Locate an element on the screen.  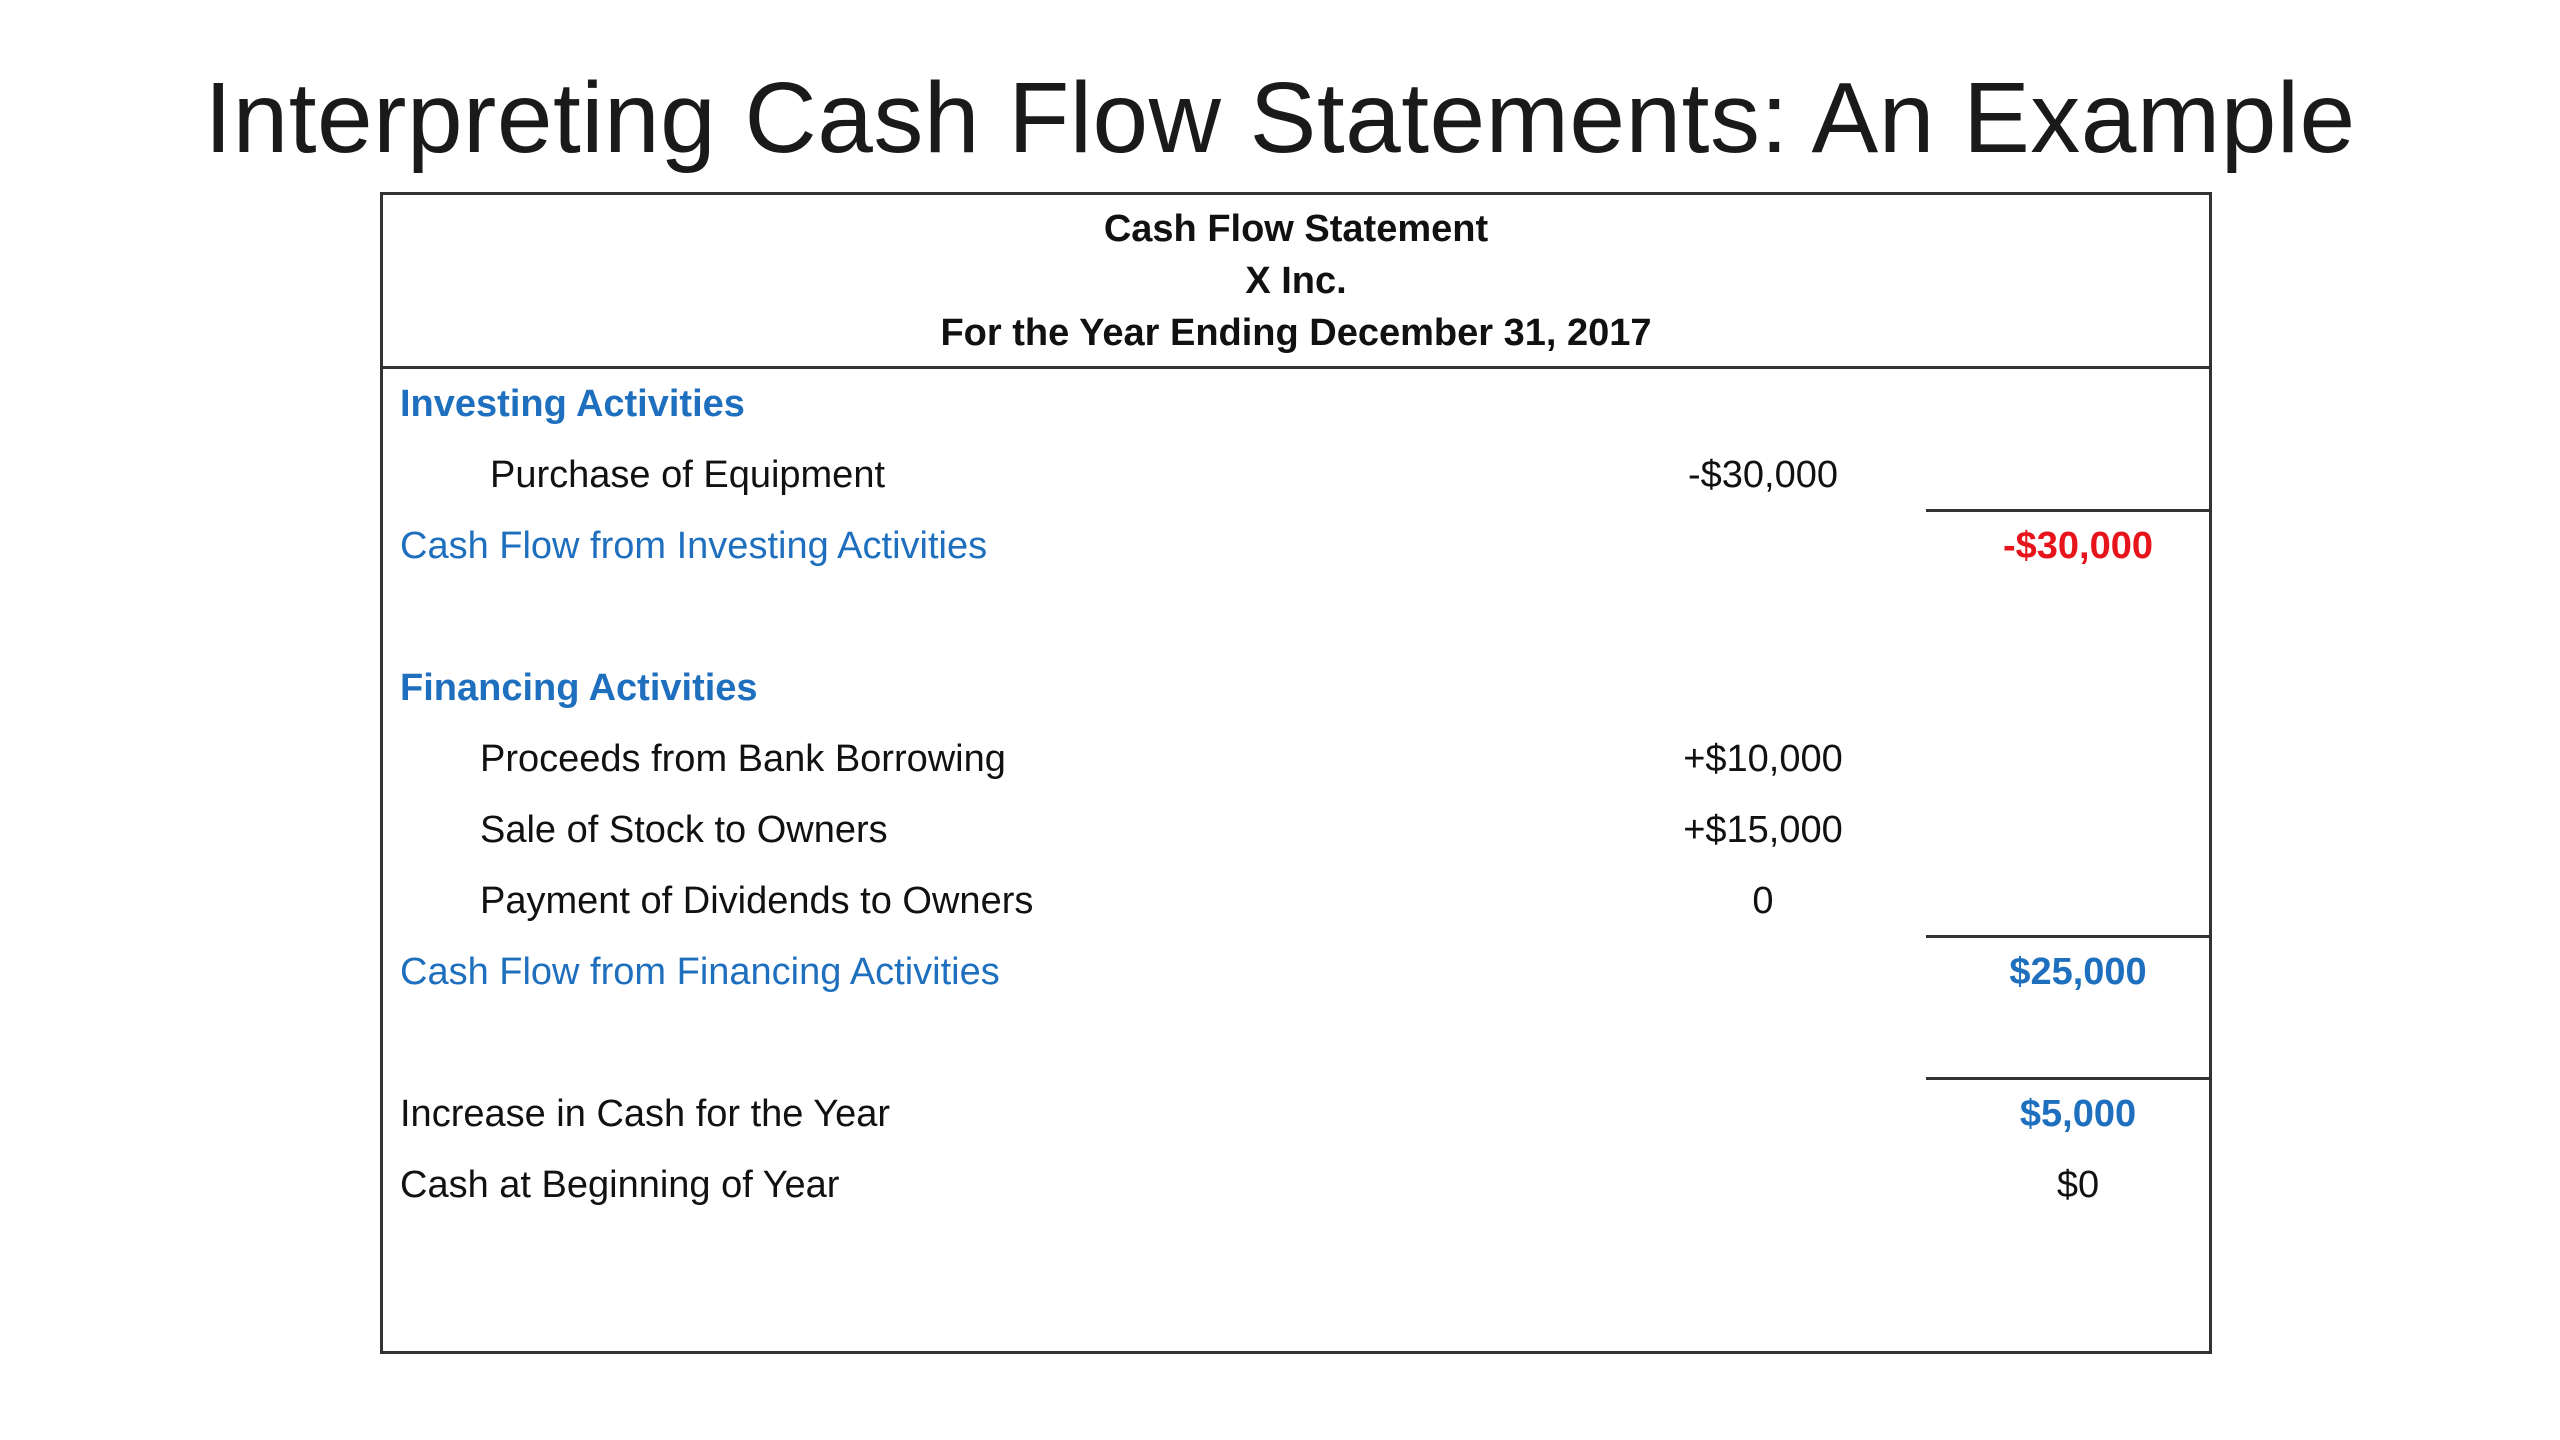
increase-in-cash-value: $5,000 is located at coordinates (2078, 1114).